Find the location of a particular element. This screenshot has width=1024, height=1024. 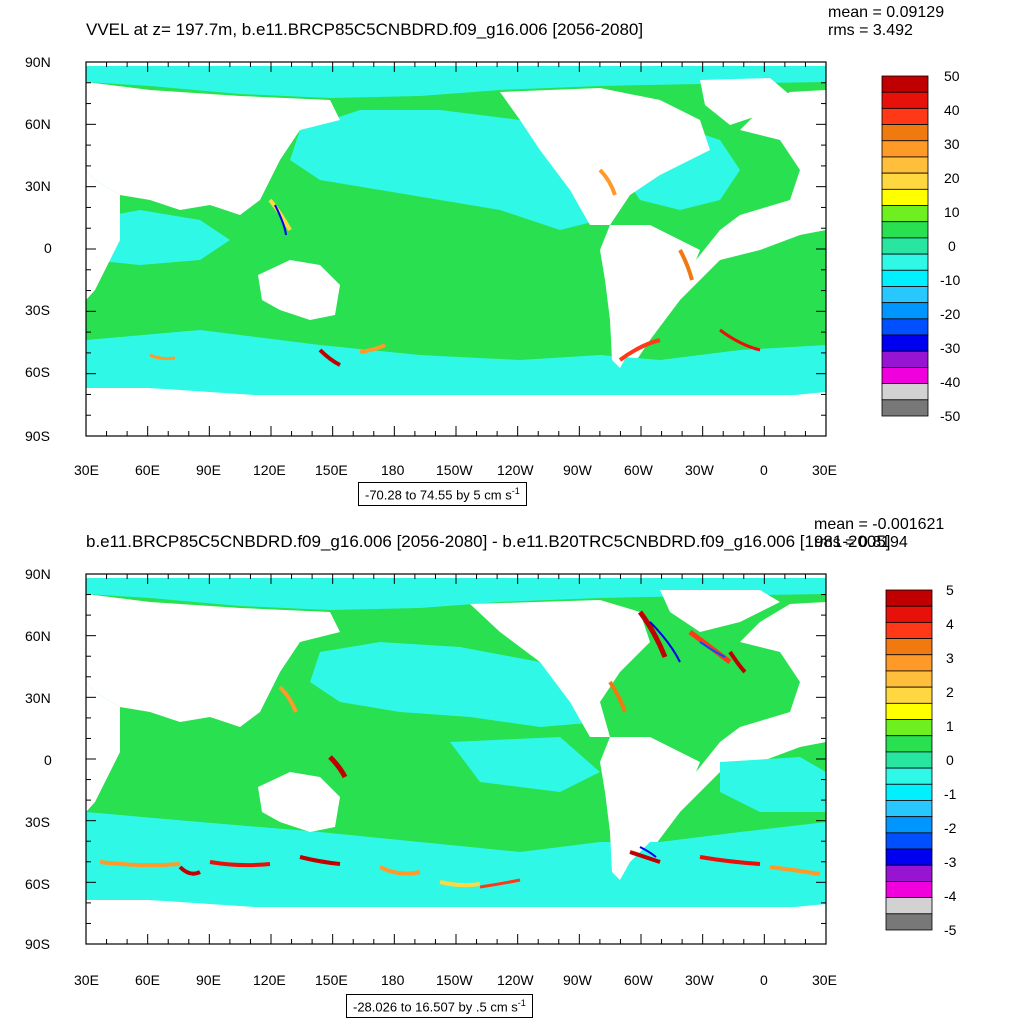

colorbar-label: 3 is located at coordinates (950, 658).